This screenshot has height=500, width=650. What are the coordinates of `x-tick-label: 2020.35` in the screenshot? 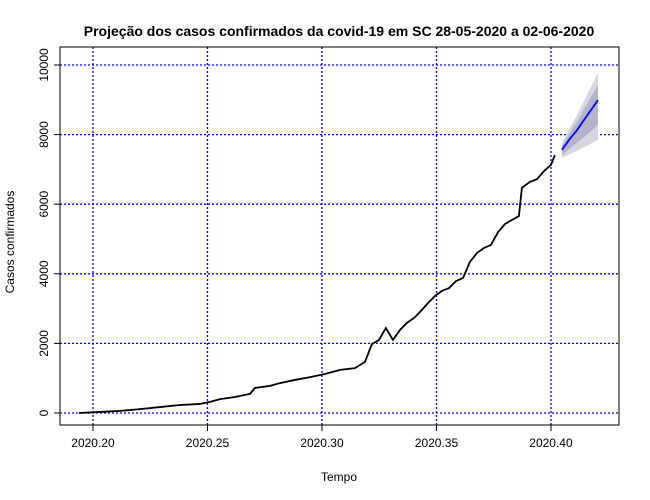 It's located at (437, 443).